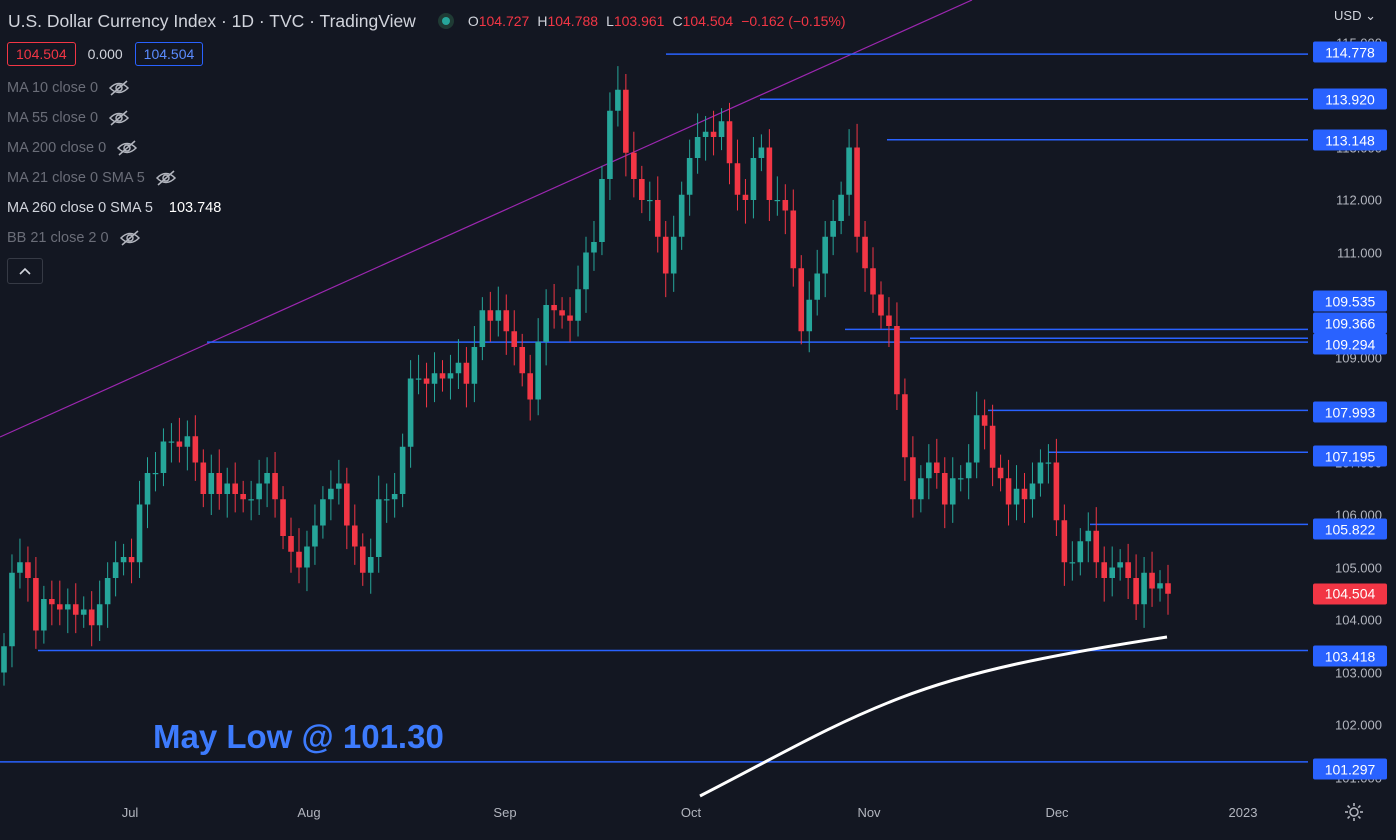 This screenshot has width=1396, height=840. What do you see at coordinates (72, 148) in the screenshot?
I see `indicator-ma-200: MA 200 close 0` at bounding box center [72, 148].